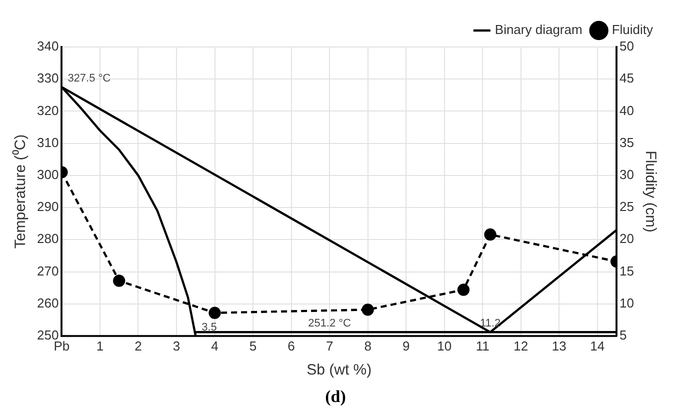 This screenshot has width=675, height=420. I want to click on text: (d), so click(335, 396).